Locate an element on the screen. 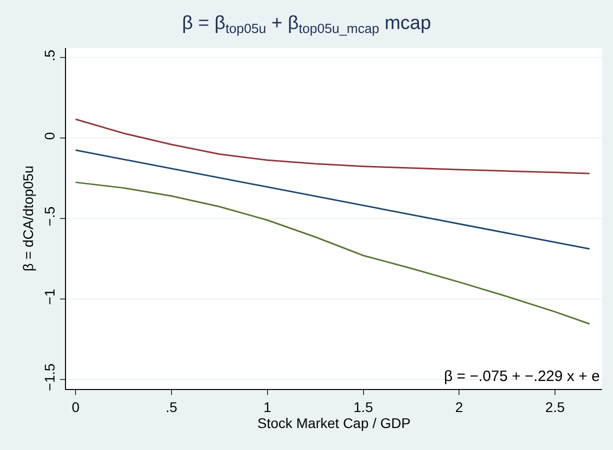 The image size is (613, 450). chart-title: β = β$_{top05u}$ + β$_{top05u_mcap}$ mcap is located at coordinates (307, 24).